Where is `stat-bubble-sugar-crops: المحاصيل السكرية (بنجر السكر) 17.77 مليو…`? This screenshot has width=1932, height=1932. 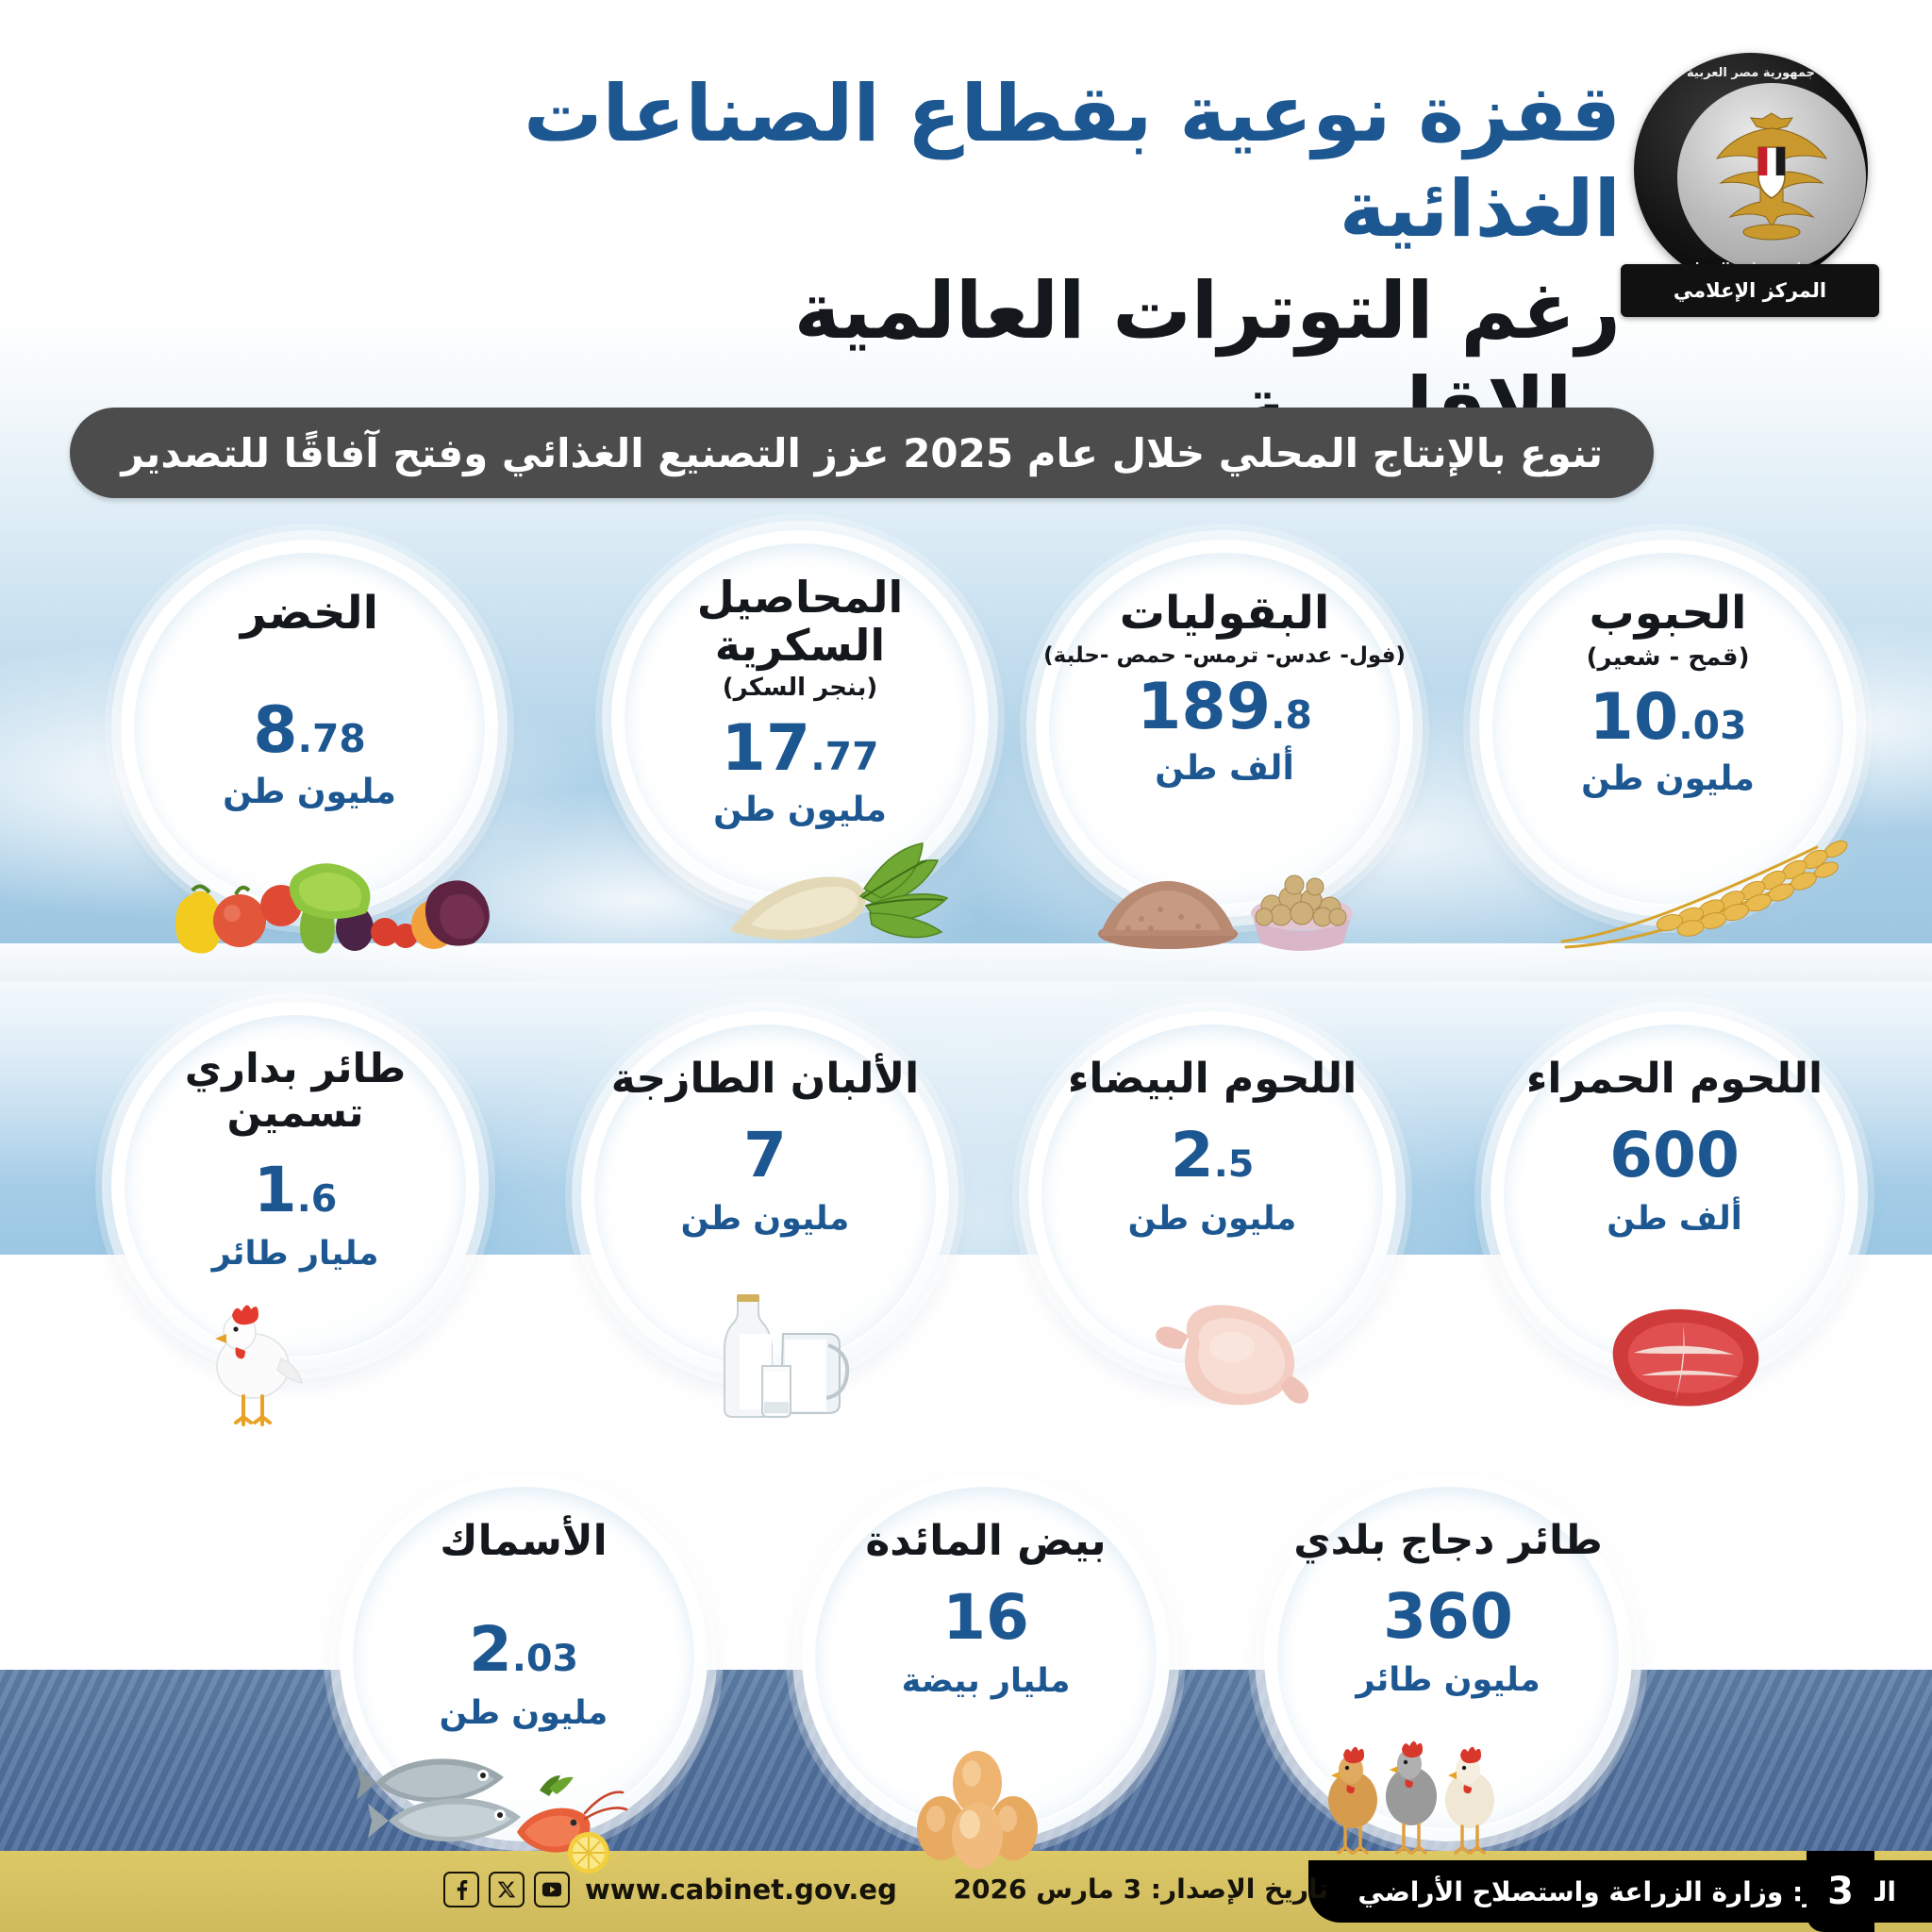 stat-bubble-sugar-crops: المحاصيل السكرية (بنجر السكر) 17.77 مليو… is located at coordinates (800, 719).